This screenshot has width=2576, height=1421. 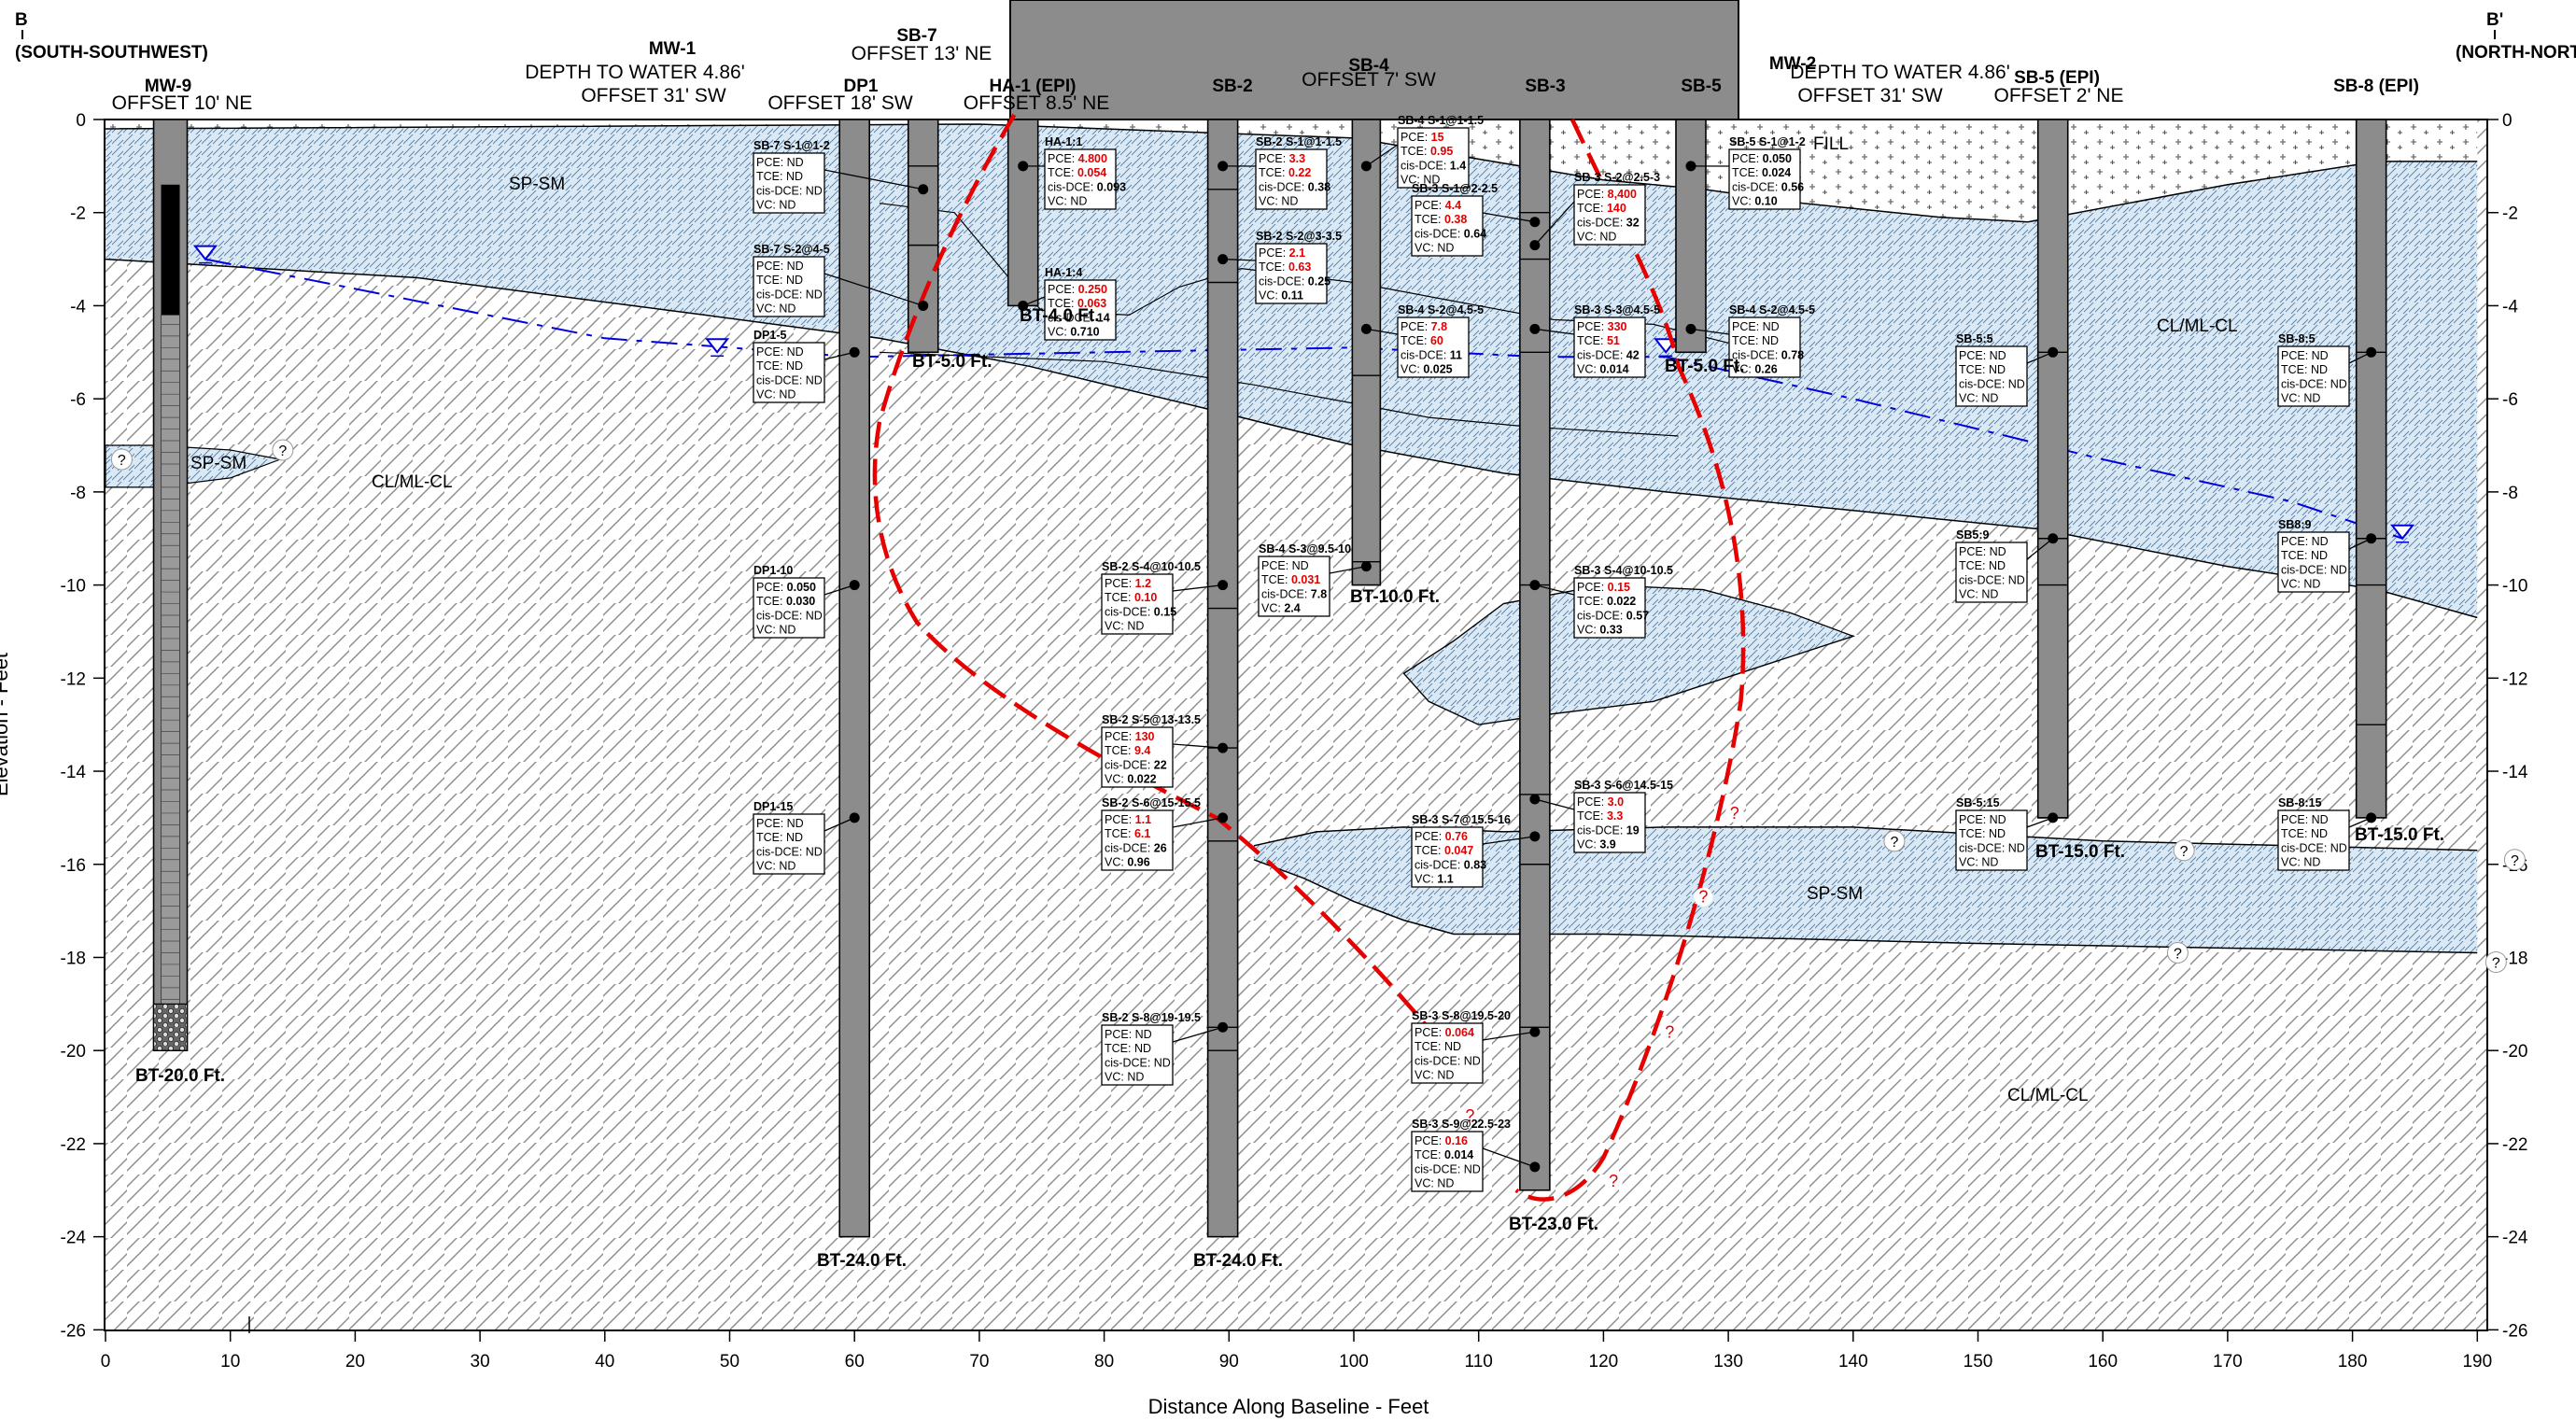 I want to click on x-axis-label: Distance Along Baseline - Feet, so click(x=1289, y=1407).